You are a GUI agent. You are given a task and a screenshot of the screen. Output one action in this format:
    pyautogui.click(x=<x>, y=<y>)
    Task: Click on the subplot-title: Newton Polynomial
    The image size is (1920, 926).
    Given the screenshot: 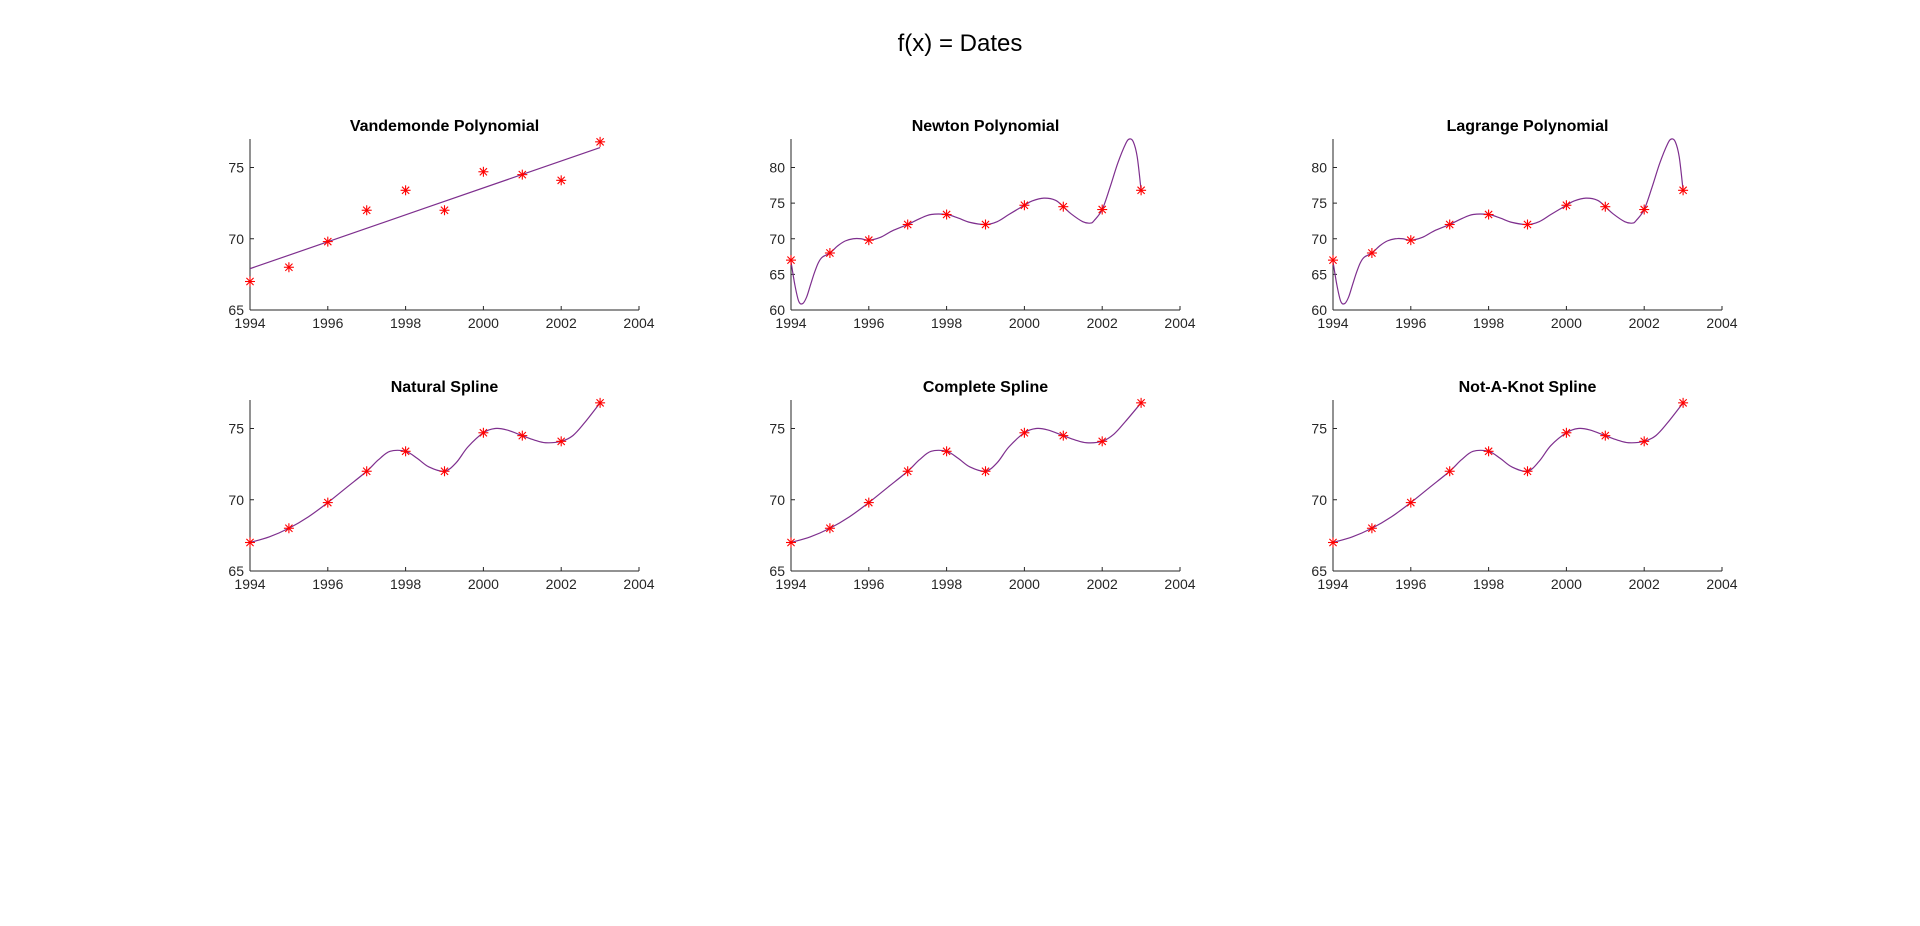 What is the action you would take?
    pyautogui.click(x=986, y=126)
    